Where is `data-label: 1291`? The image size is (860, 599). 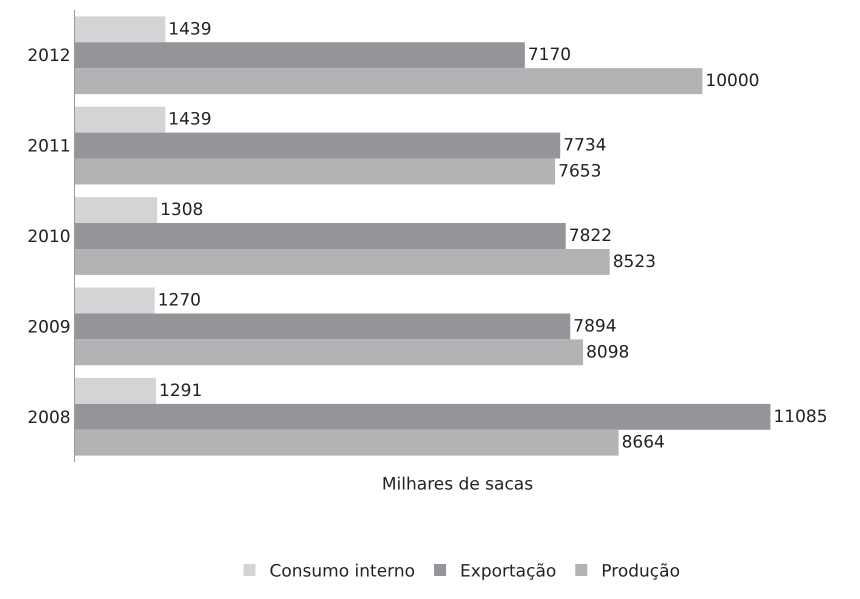 data-label: 1291 is located at coordinates (180, 390).